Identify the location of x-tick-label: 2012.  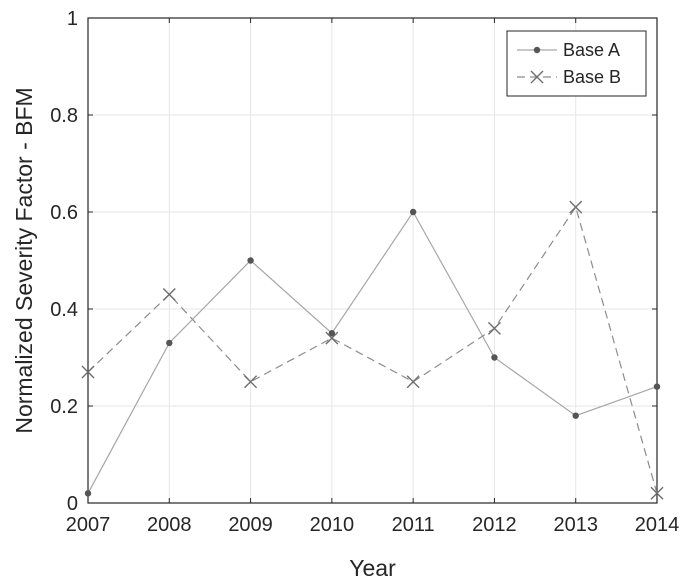
(494, 525).